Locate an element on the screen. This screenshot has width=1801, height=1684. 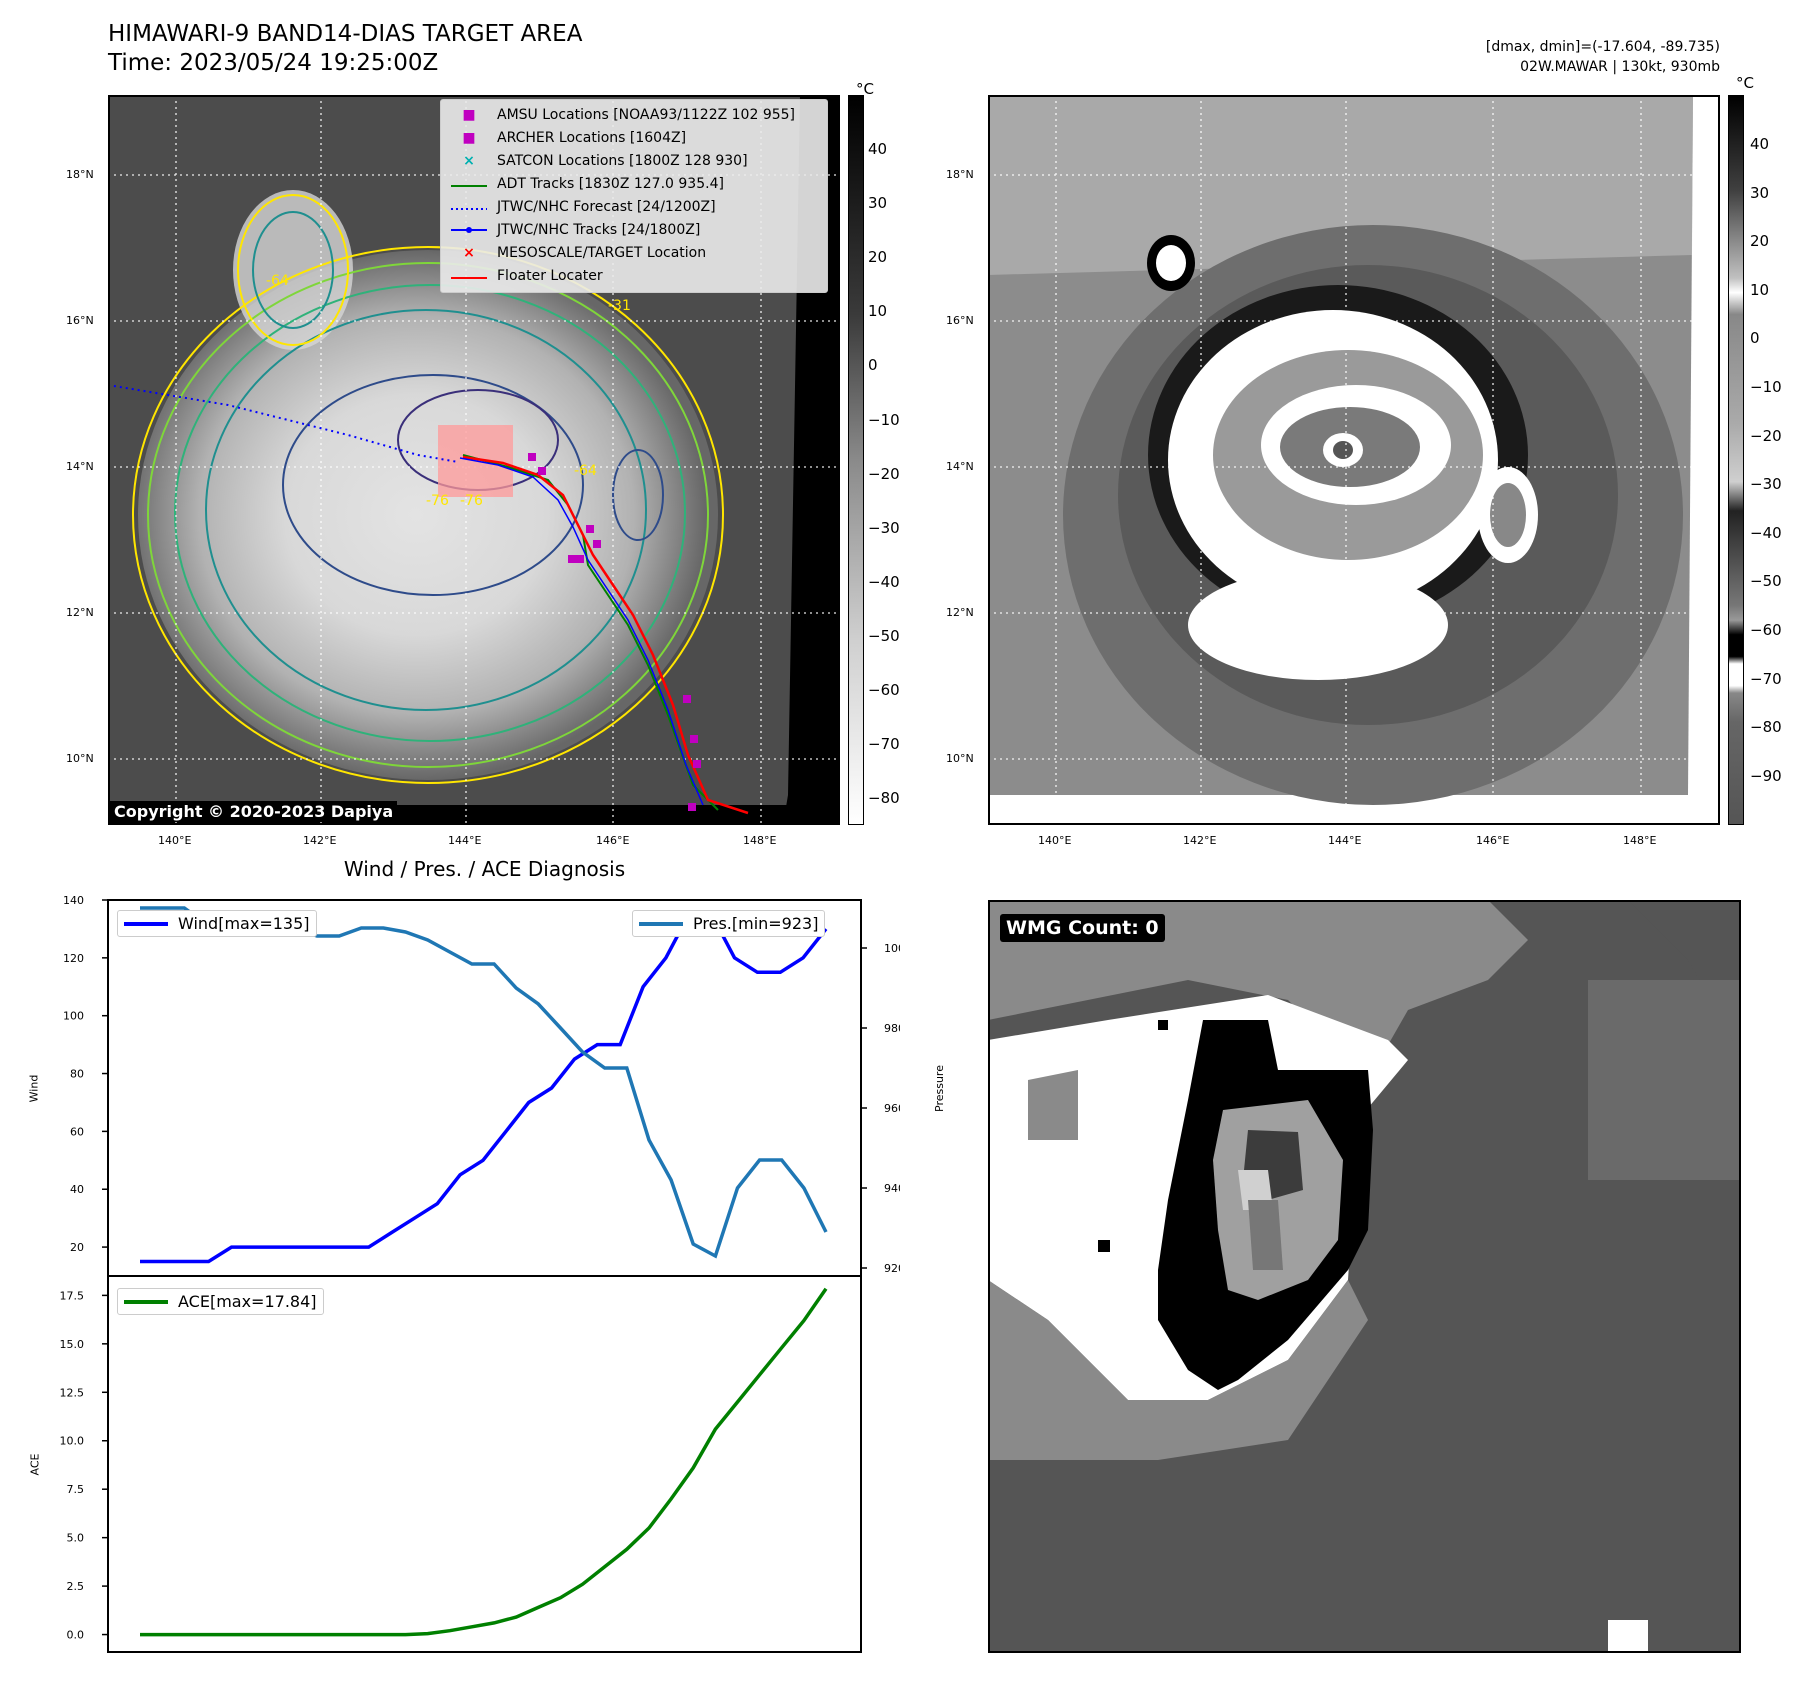
legend-item: ■ ARCHER Locations [1604Z] is located at coordinates (634, 138).